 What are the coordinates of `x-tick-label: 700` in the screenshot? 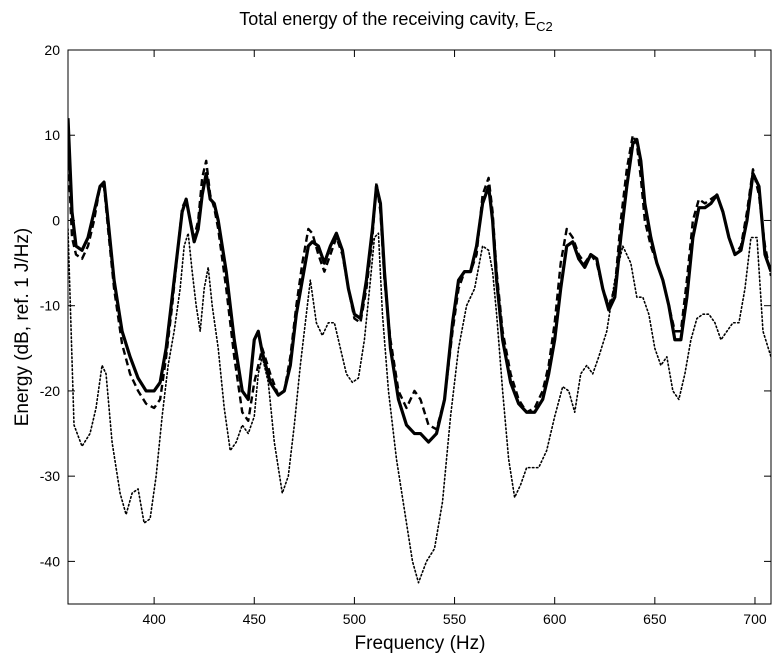 It's located at (755, 619).